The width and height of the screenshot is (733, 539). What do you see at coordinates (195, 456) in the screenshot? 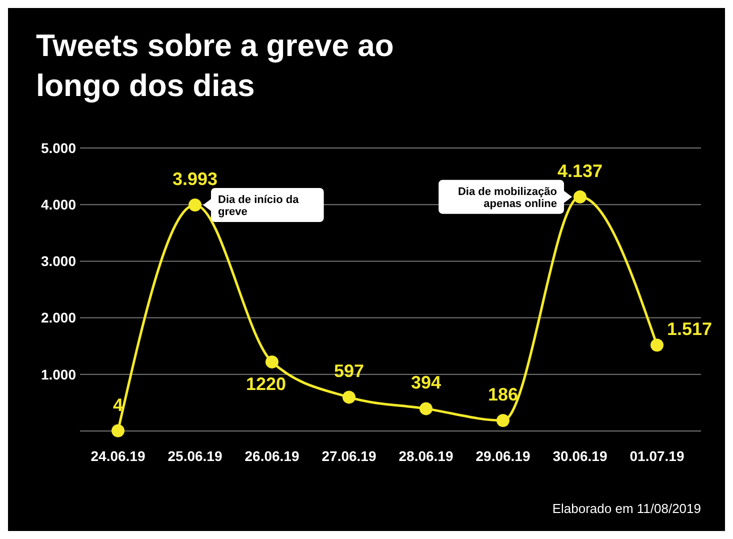
I see `x-tick-label: 25.06.19` at bounding box center [195, 456].